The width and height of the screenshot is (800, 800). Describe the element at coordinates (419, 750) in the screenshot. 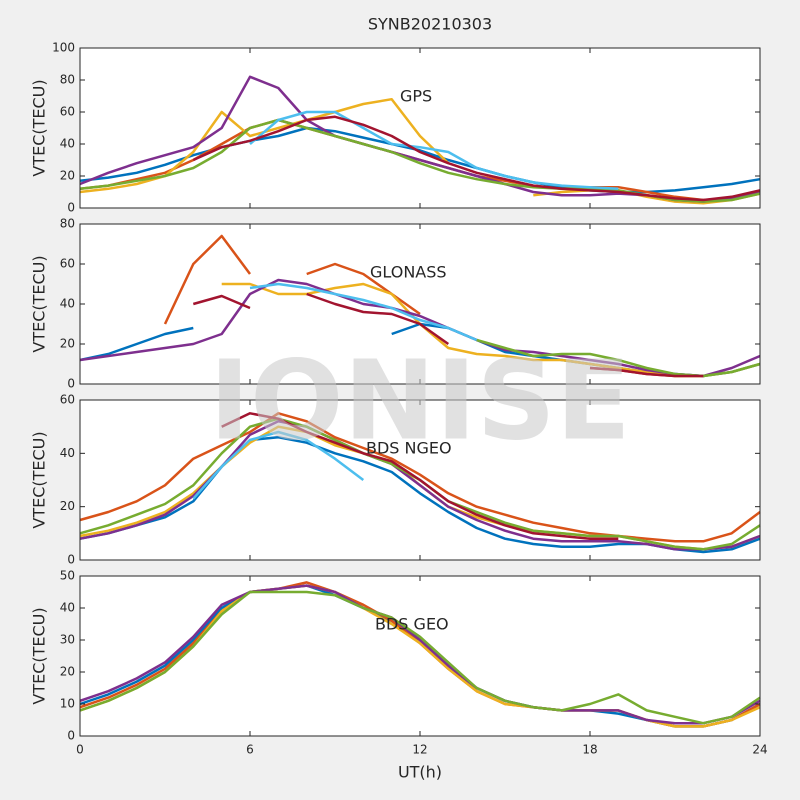

I see `x-tick-label: 12` at that location.